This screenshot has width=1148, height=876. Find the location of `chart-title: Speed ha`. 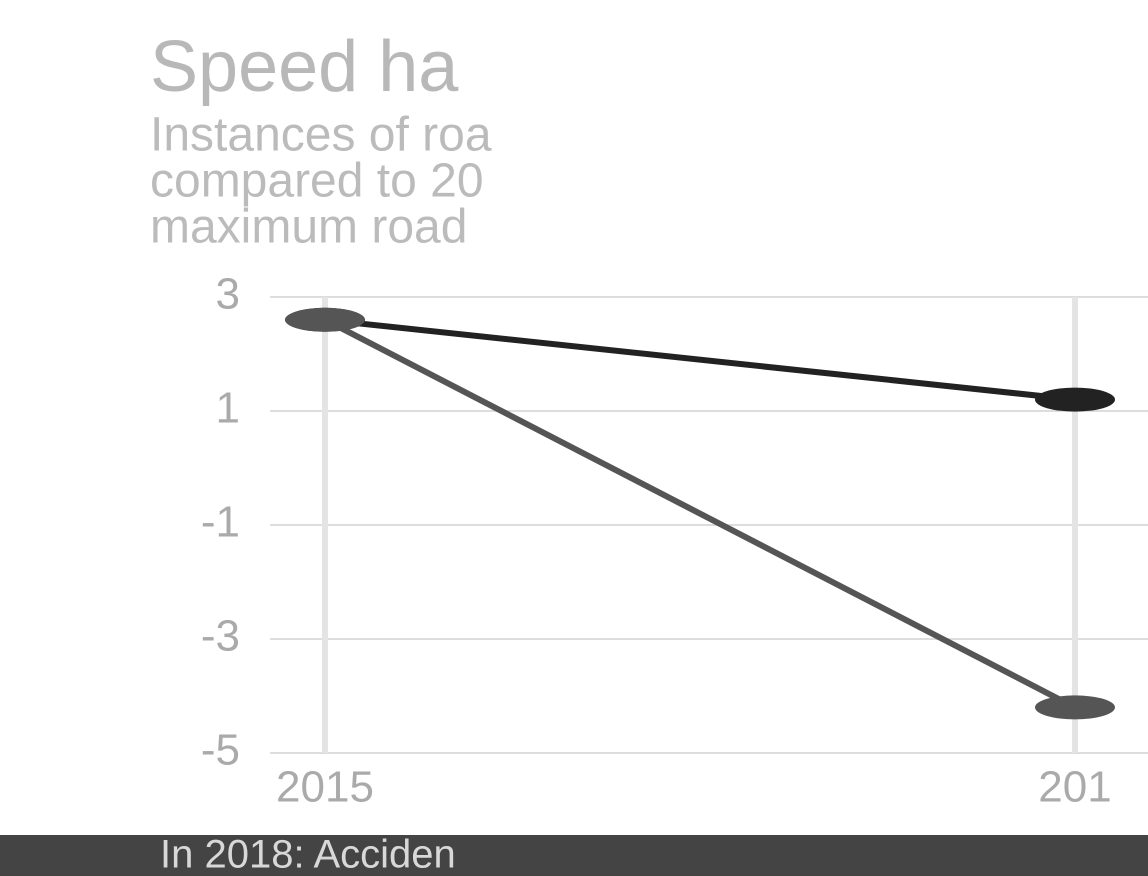

chart-title: Speed ha is located at coordinates (304, 67).